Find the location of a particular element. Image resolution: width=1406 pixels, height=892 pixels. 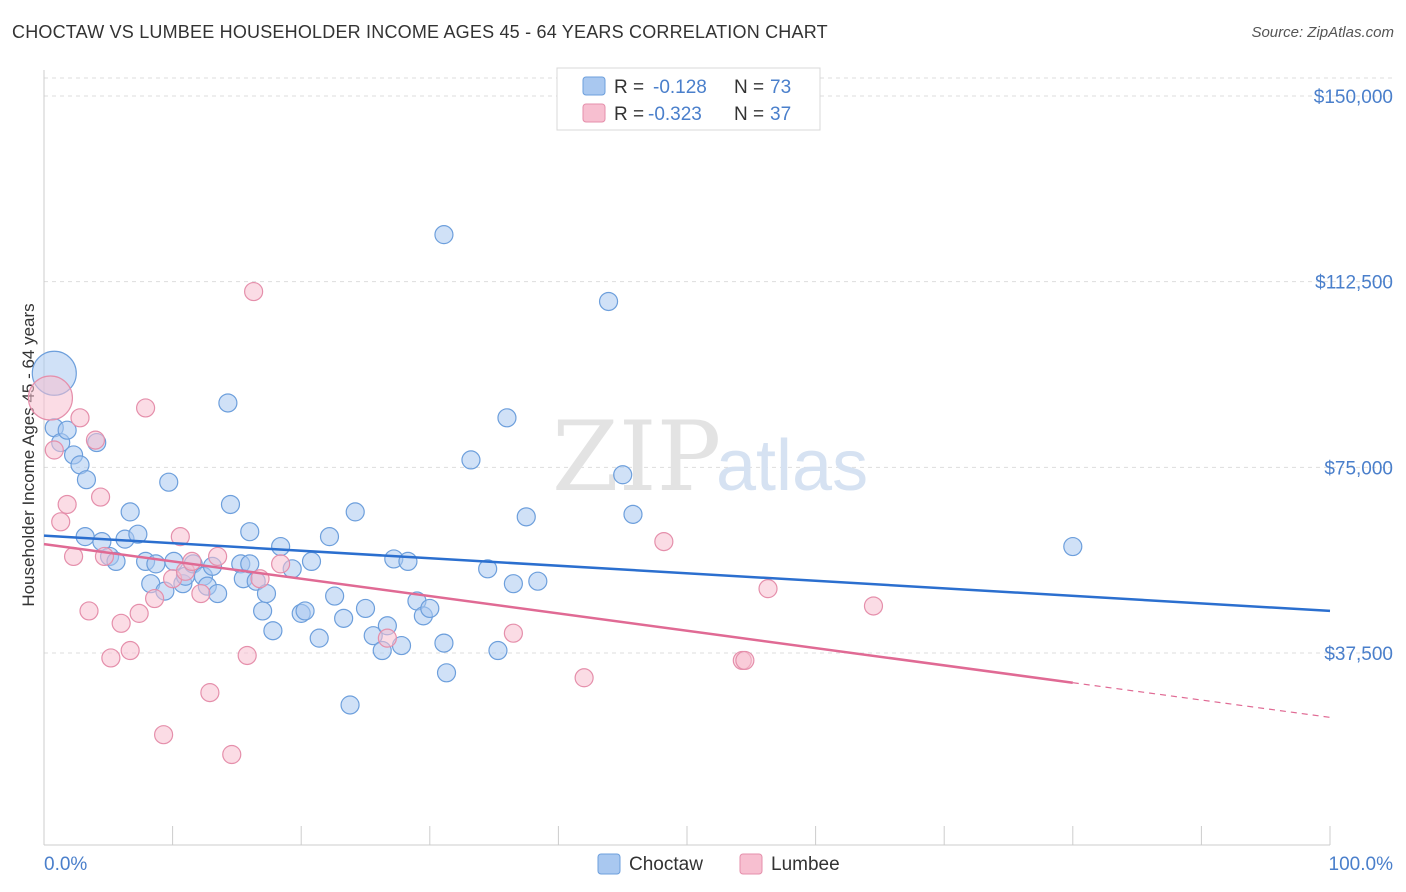

y-axis-label: Householder Income Ages 45 - 64 years is located at coordinates (28, 454).